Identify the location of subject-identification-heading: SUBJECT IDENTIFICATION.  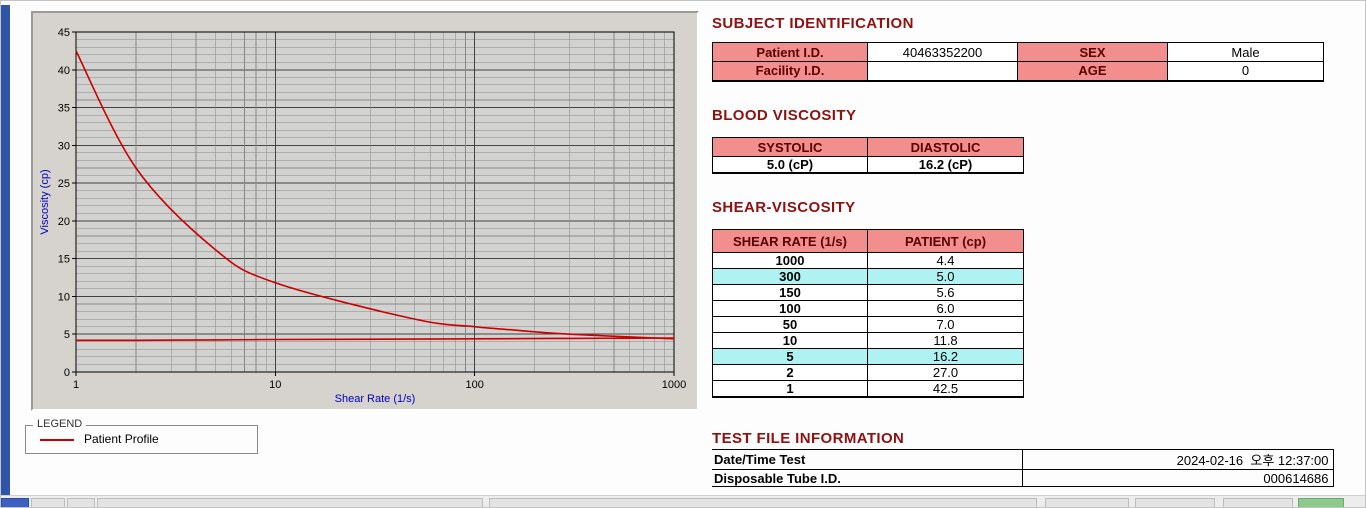
(813, 23).